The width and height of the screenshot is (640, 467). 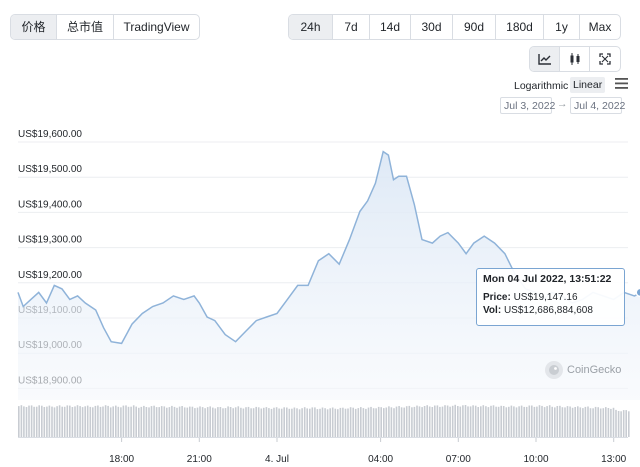 What do you see at coordinates (541, 86) in the screenshot?
I see `logarithmic-button: Logarithmic` at bounding box center [541, 86].